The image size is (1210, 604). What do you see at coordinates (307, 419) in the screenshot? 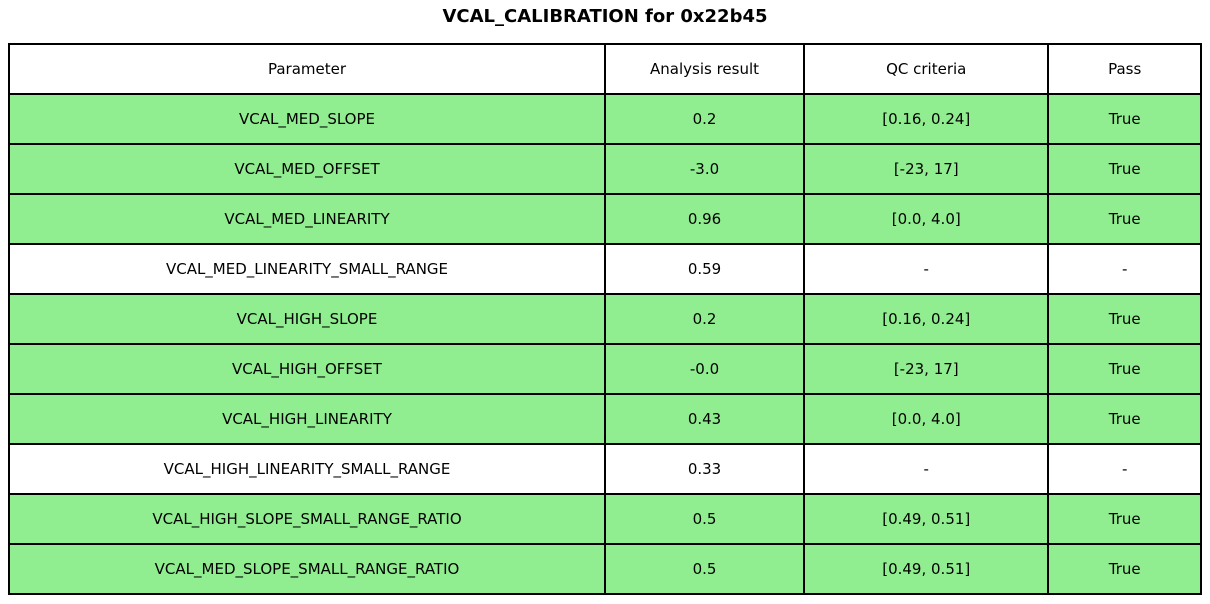
I see `parameter-cell: VCAL_HIGH_LINEARITY` at bounding box center [307, 419].